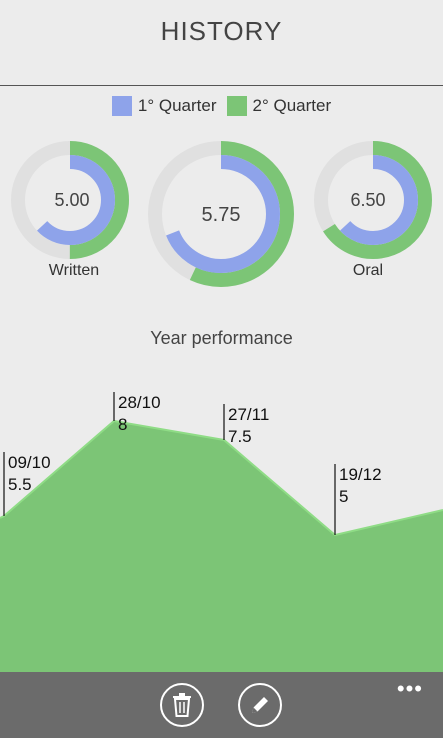 The image size is (443, 738). I want to click on donut-oral: 6.50, so click(373, 200).